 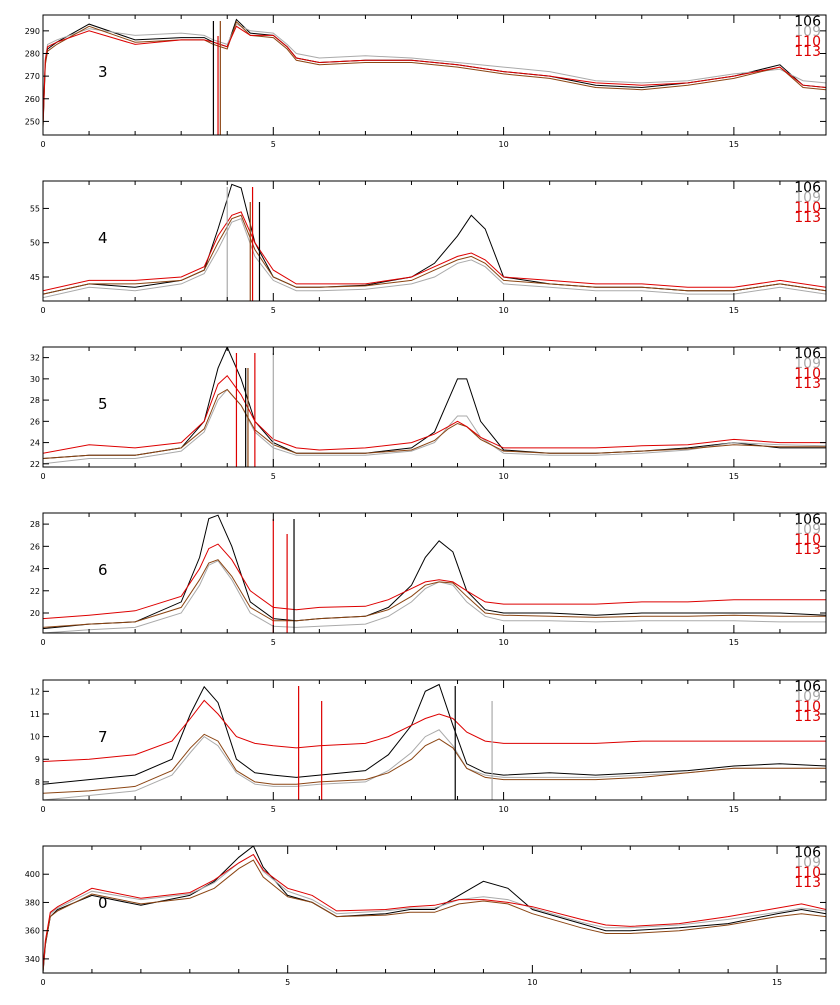 I want to click on panel-label: 0, so click(x=103, y=903).